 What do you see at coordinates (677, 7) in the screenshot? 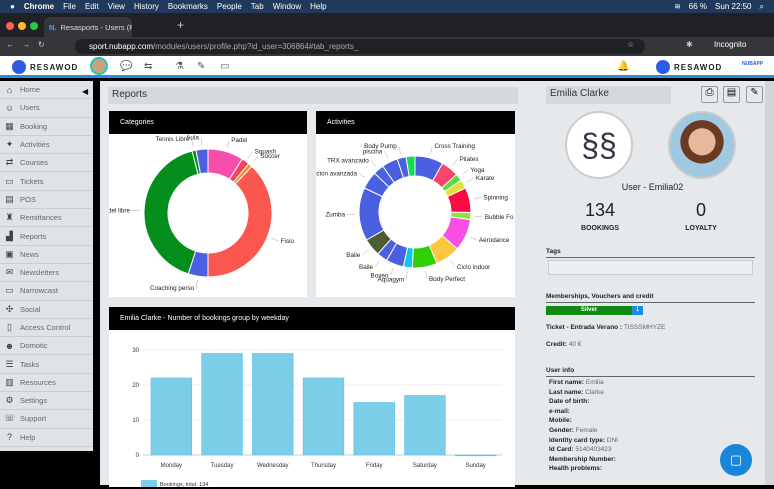
I see `wifi-icon: ≋` at bounding box center [677, 7].